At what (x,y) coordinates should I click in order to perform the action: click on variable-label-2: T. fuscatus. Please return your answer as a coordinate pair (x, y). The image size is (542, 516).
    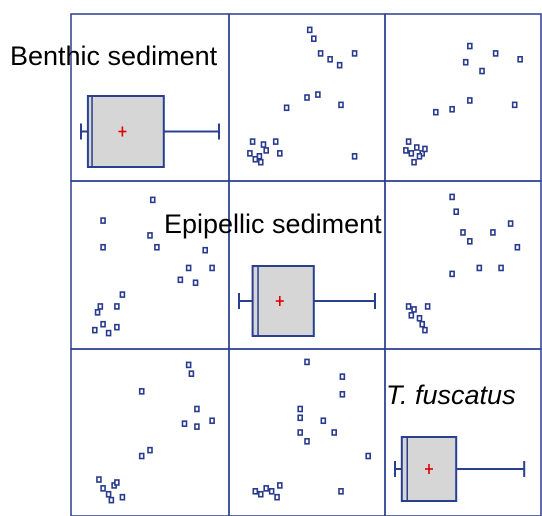
    Looking at the image, I should click on (451, 395).